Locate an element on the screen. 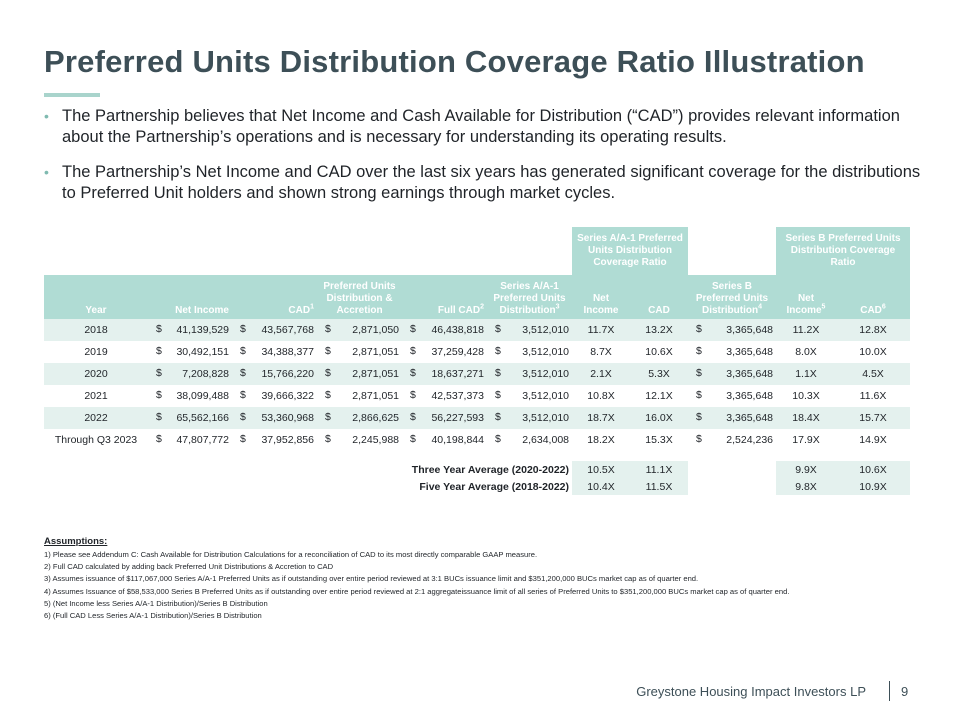 Image resolution: width=960 pixels, height=720 pixels. cell-cad: $37,952,856 is located at coordinates (274, 440).